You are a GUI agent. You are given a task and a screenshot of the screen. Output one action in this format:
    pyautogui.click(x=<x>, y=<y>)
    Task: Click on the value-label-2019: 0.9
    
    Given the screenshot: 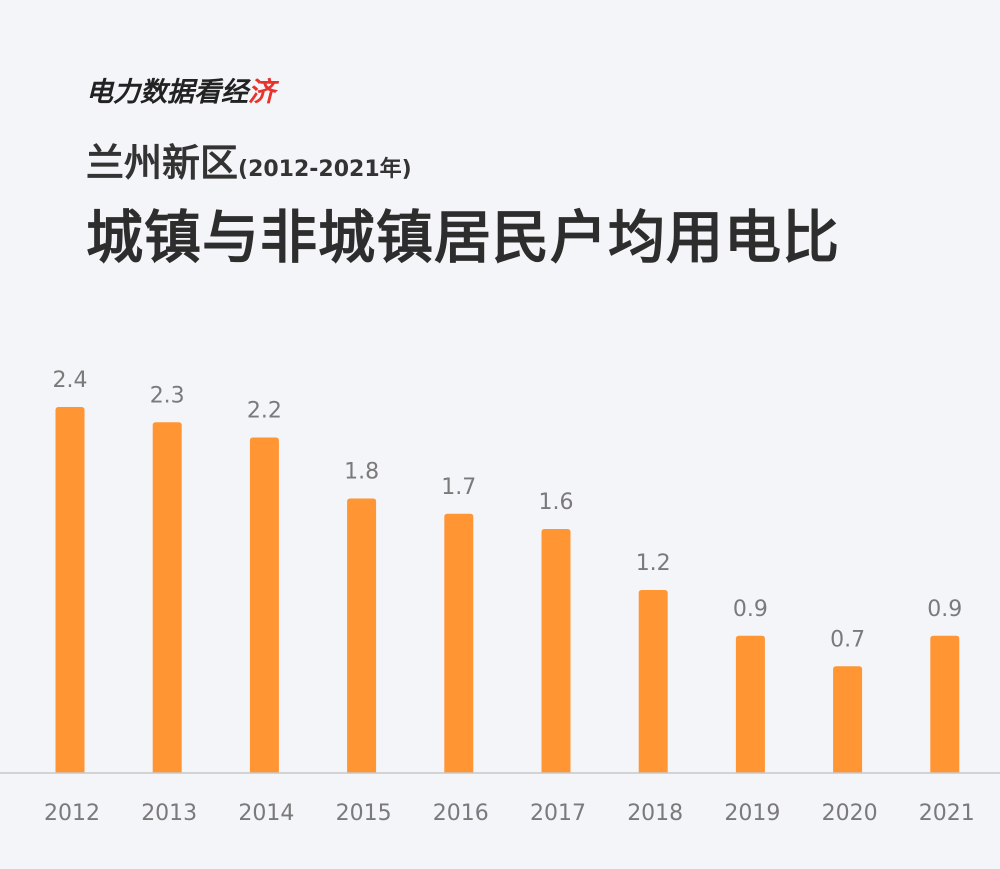 What is the action you would take?
    pyautogui.click(x=750, y=609)
    